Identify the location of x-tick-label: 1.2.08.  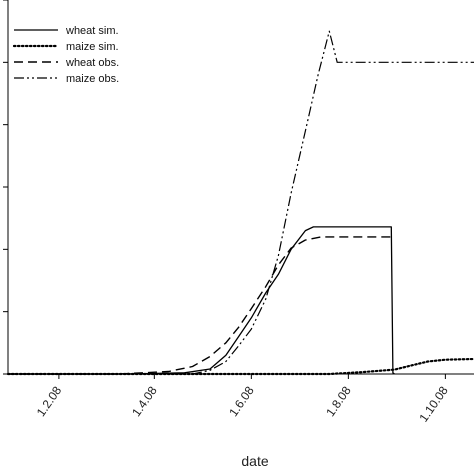
(49, 401).